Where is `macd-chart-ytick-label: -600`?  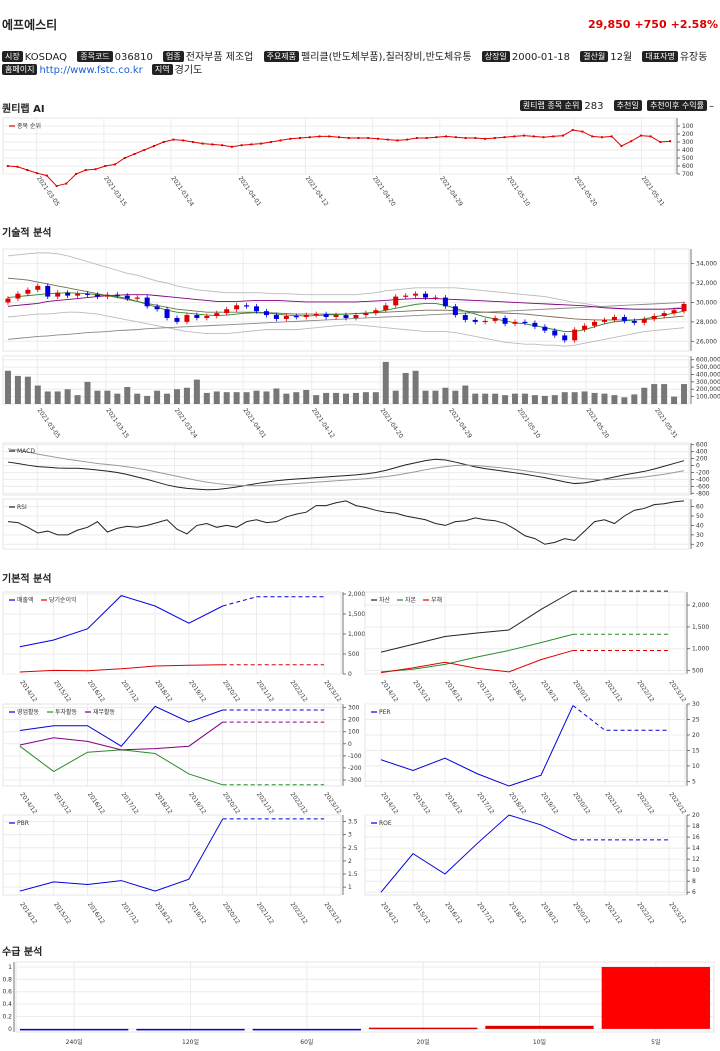 macd-chart-ytick-label: -600 is located at coordinates (703, 486).